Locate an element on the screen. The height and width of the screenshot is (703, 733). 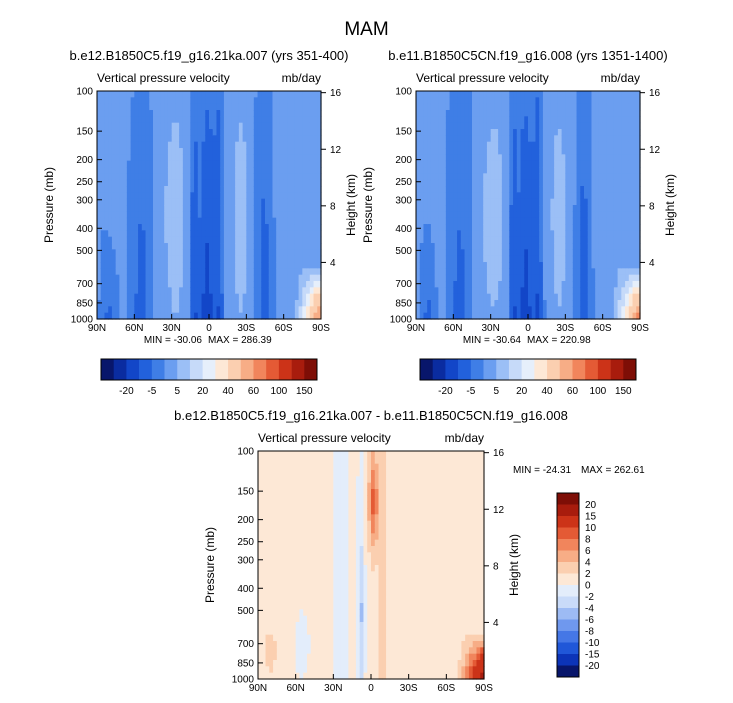
colorbar-swatch is located at coordinates (311, 369).